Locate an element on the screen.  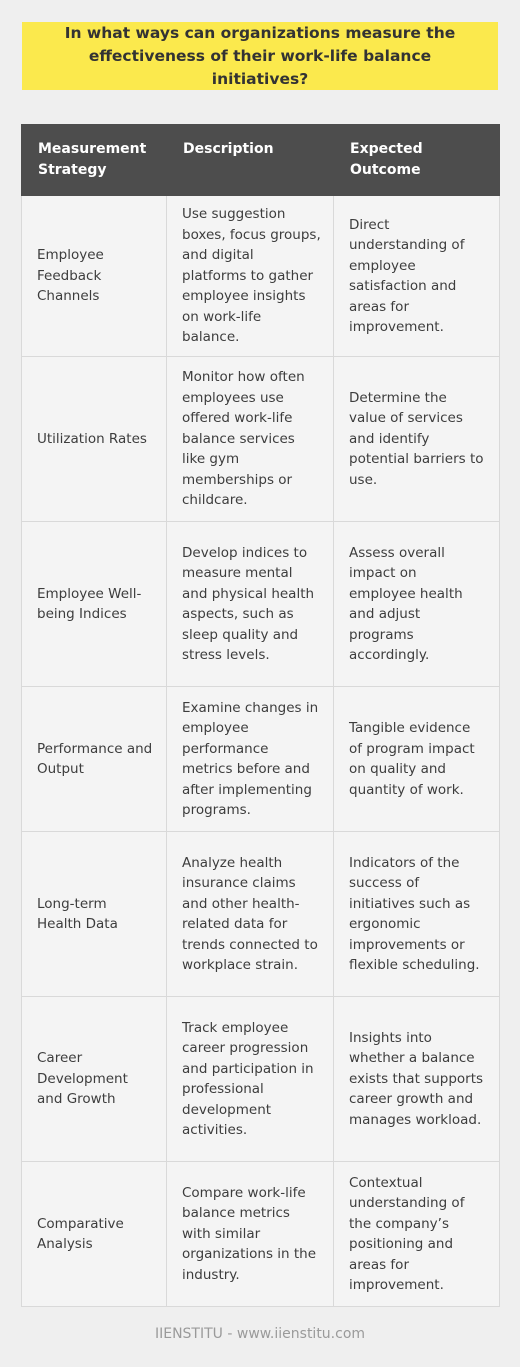
strategy-cell: Utilization Rates is located at coordinates (94, 439).